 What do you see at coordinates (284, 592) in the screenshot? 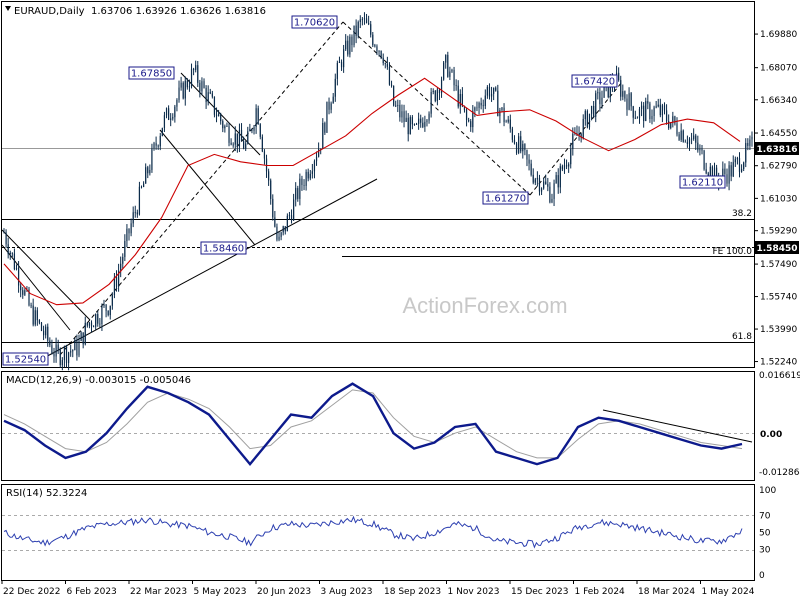
I see `time-tick-label: 20 Jun 2023` at bounding box center [284, 592].